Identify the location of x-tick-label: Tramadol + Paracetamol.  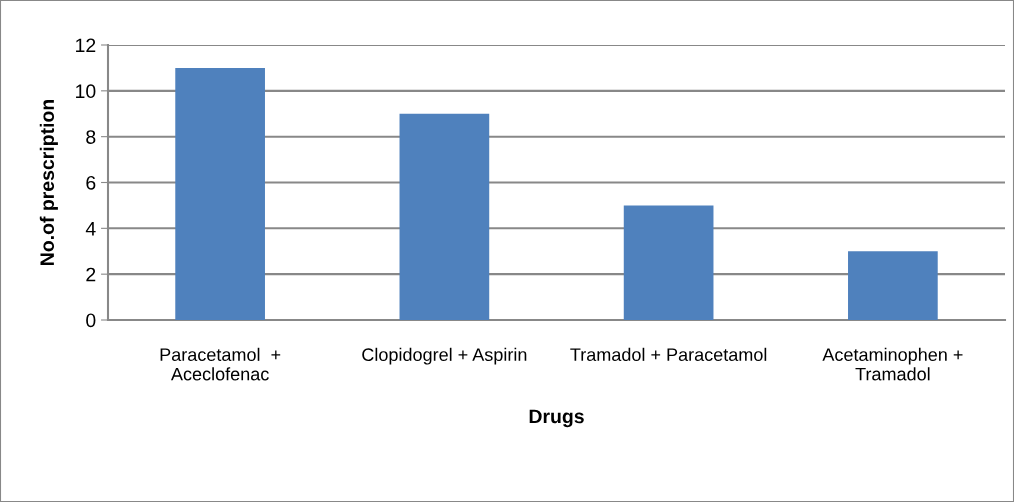
(668, 354).